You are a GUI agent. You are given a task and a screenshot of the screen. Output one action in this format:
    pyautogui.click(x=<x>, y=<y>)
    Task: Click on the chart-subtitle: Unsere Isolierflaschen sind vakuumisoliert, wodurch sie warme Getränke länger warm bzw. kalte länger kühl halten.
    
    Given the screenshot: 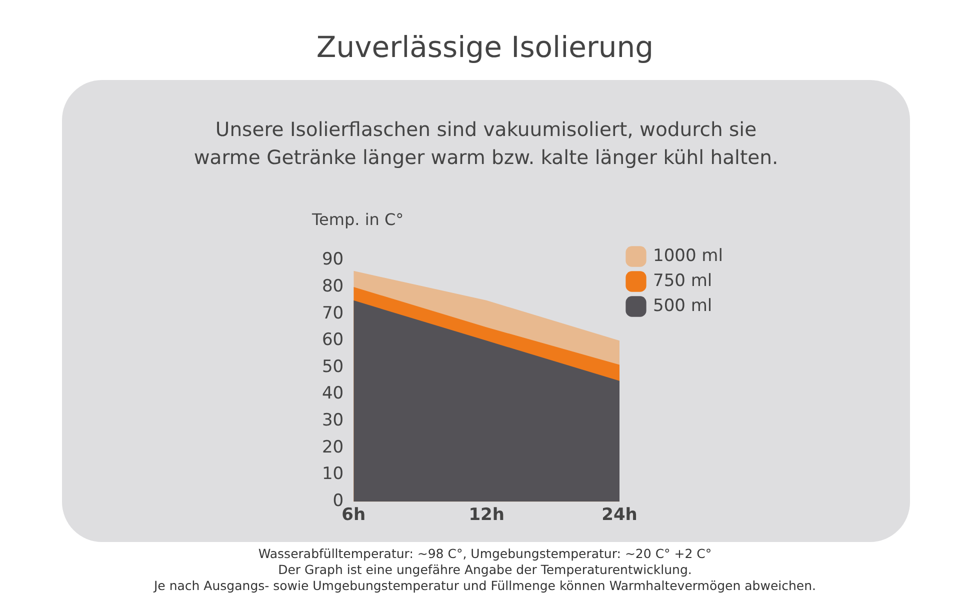 What is the action you would take?
    pyautogui.click(x=486, y=144)
    